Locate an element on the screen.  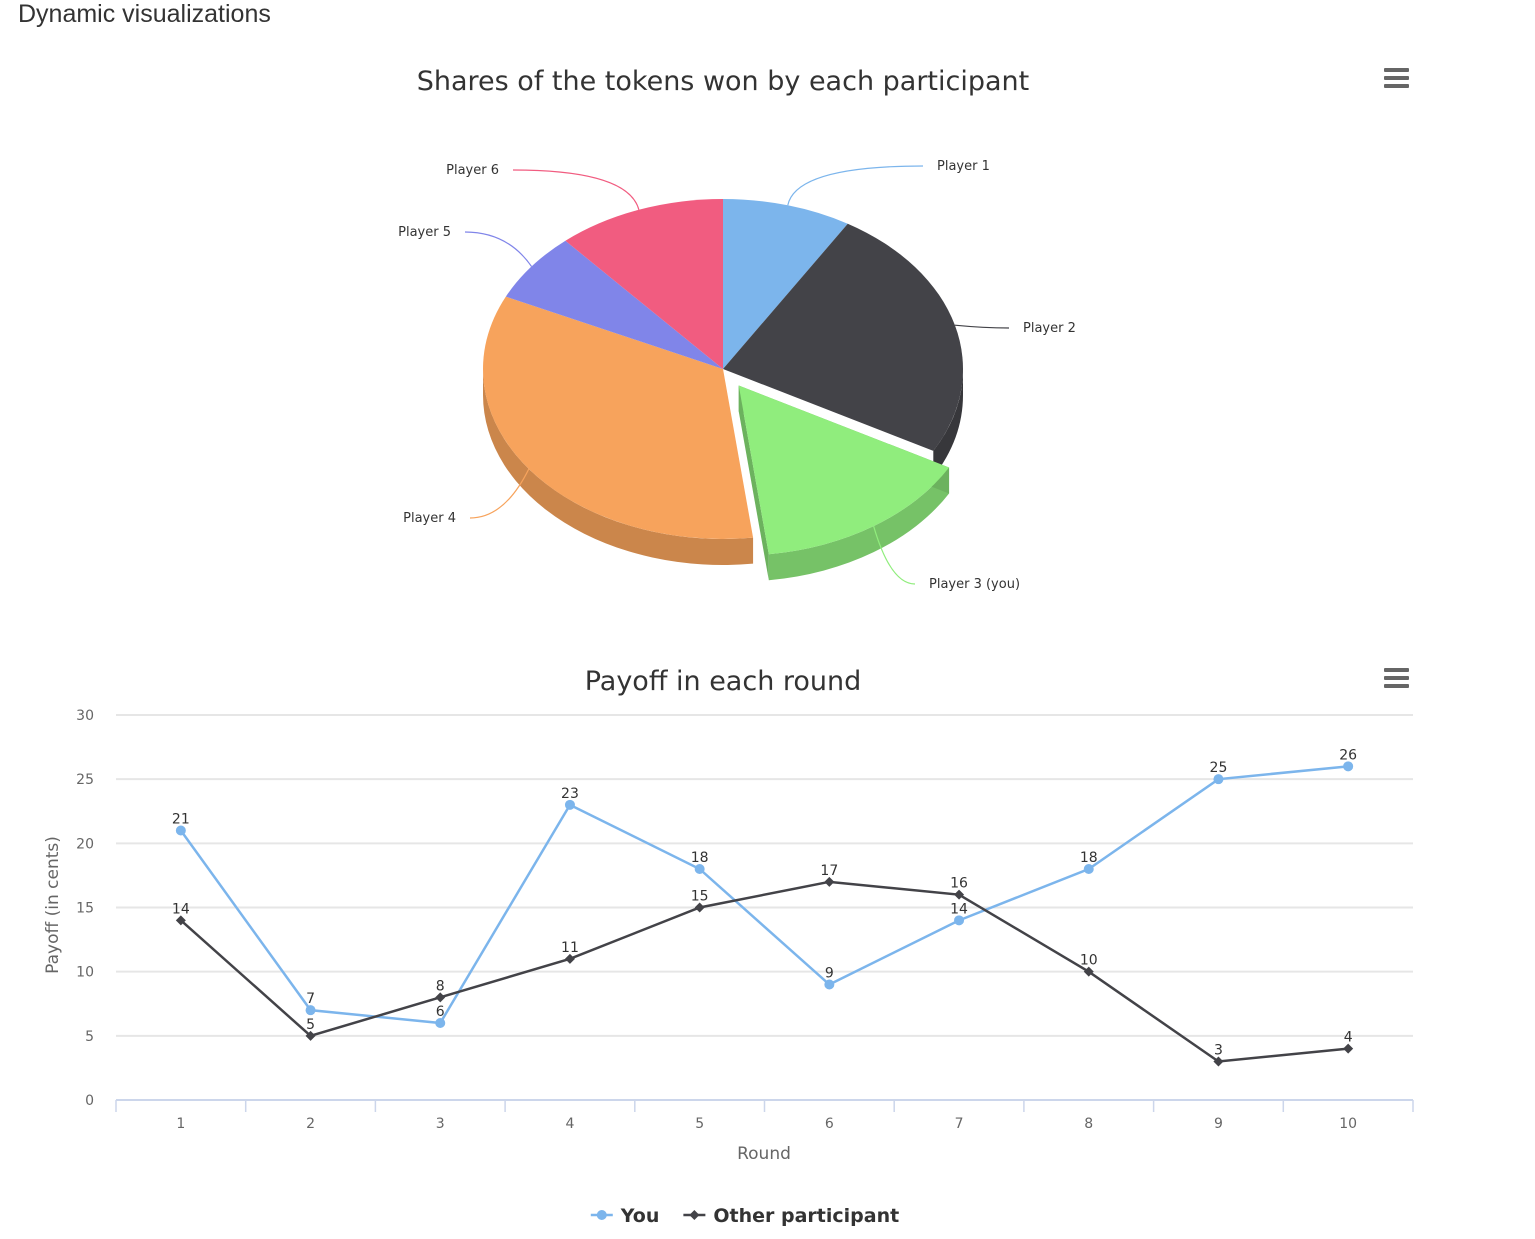
pie-label-player-2: Player 2 is located at coordinates (1049, 328).